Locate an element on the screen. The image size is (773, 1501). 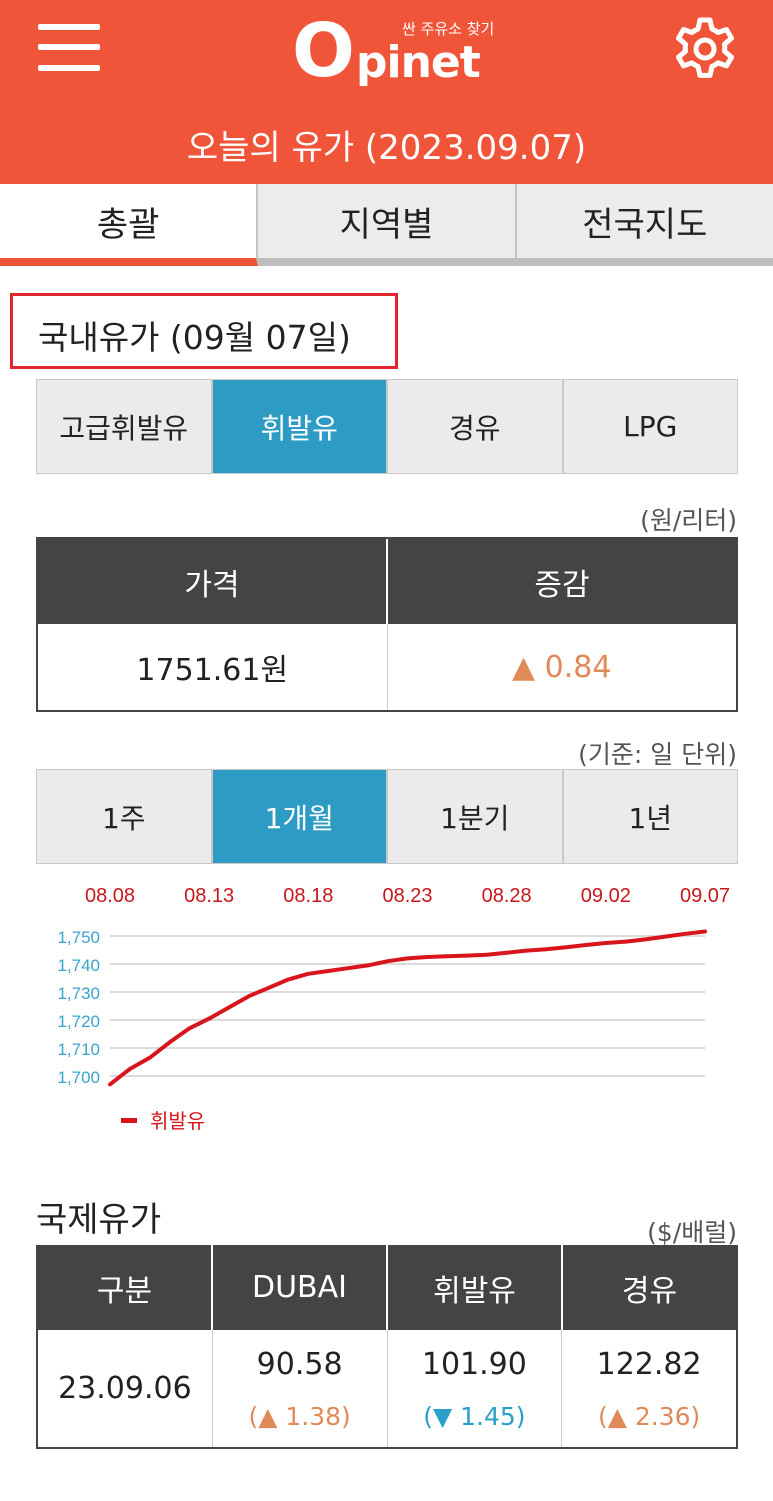
international-price-title: 국제유가 is located at coordinates (99, 1220).